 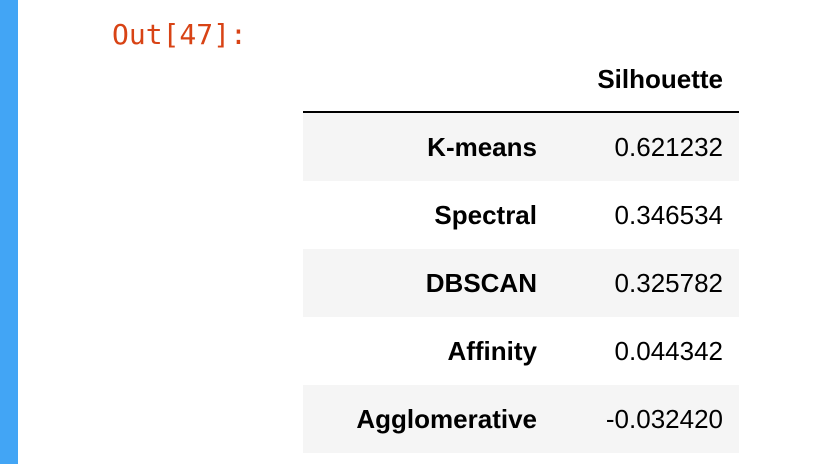 I want to click on row-label: Agglomerative, so click(x=446, y=418).